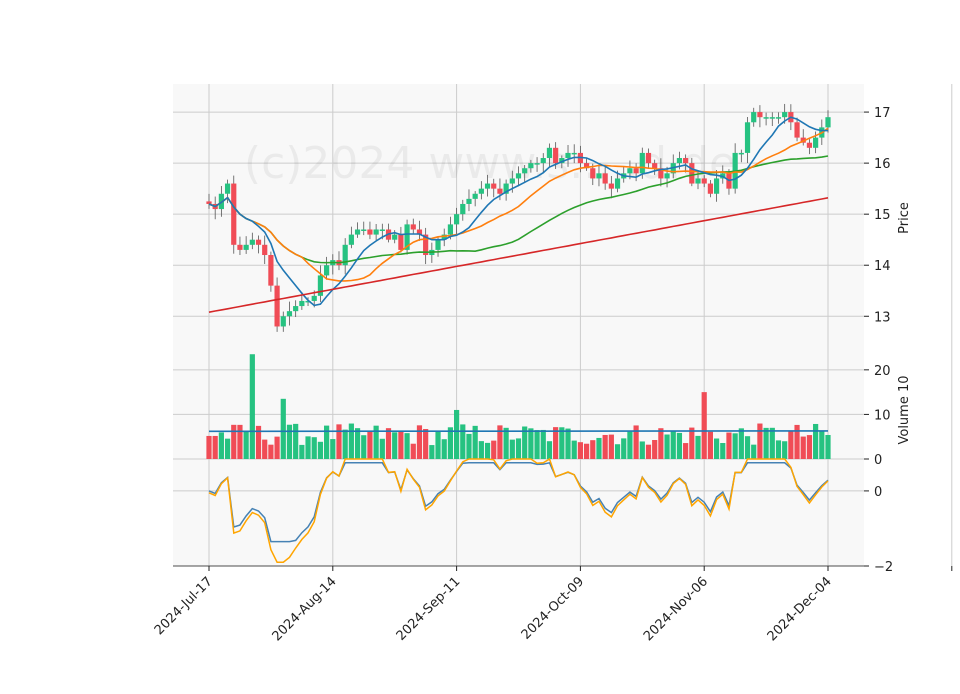 The image size is (960, 694). I want to click on price-tick-label: 13, so click(882, 317).